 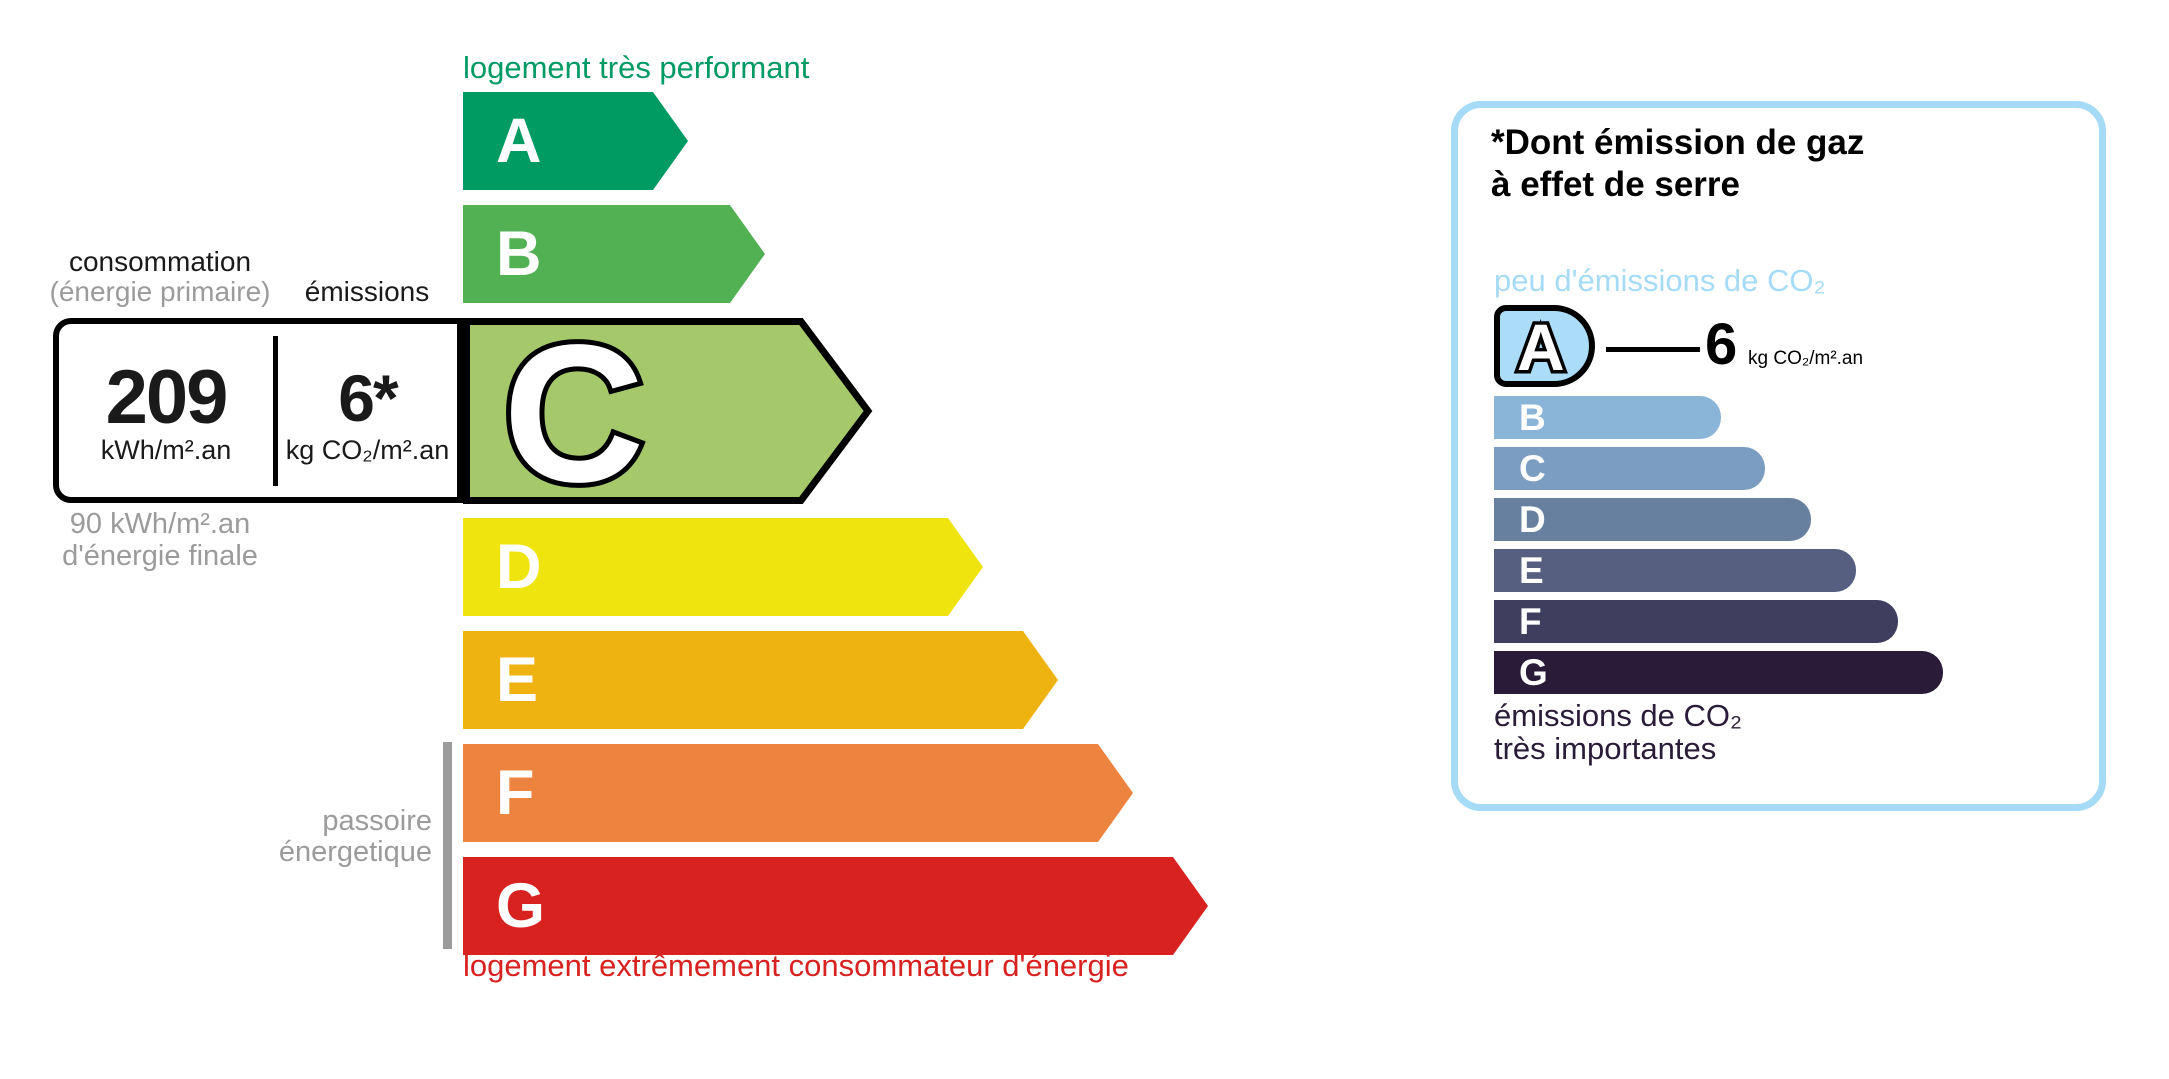 I want to click on passoire-line1: passoire, so click(x=377, y=821).